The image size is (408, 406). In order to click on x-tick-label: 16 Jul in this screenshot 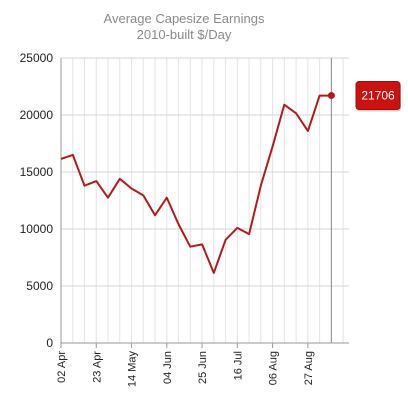, I will do `click(238, 365)`.